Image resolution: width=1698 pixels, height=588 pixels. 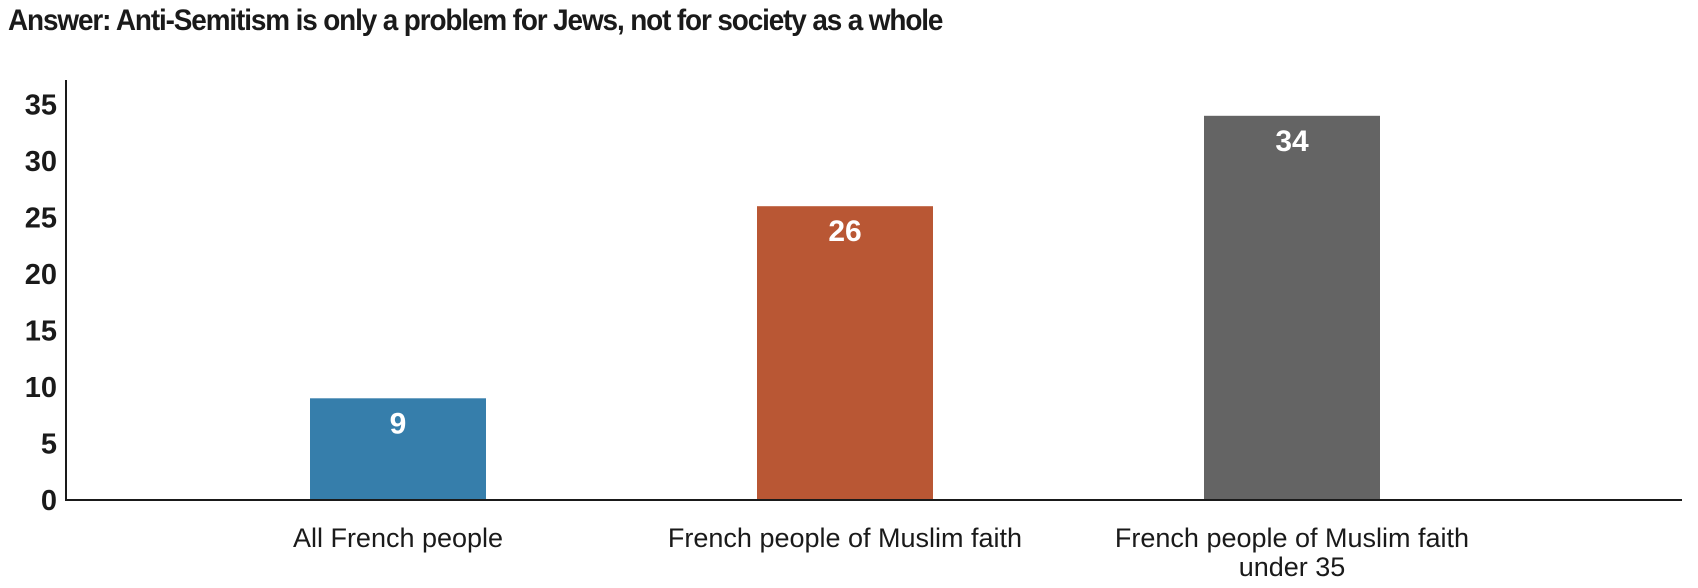 What do you see at coordinates (41, 275) in the screenshot?
I see `y-tick-label: 20` at bounding box center [41, 275].